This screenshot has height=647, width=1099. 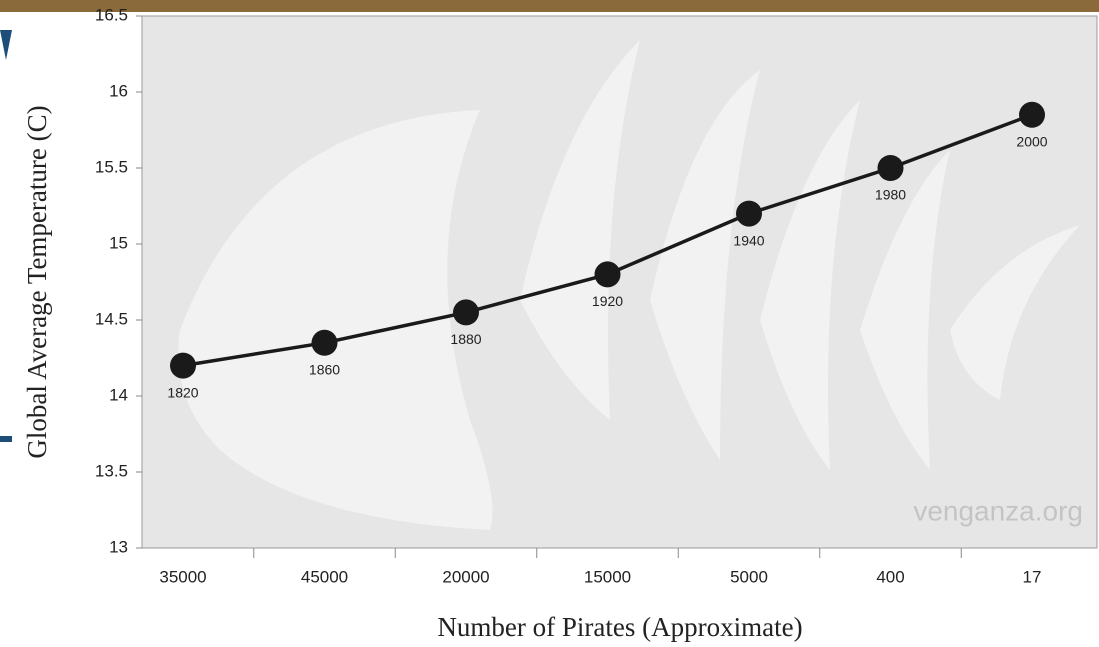 I want to click on y-tick-label: 16, so click(x=118, y=90).